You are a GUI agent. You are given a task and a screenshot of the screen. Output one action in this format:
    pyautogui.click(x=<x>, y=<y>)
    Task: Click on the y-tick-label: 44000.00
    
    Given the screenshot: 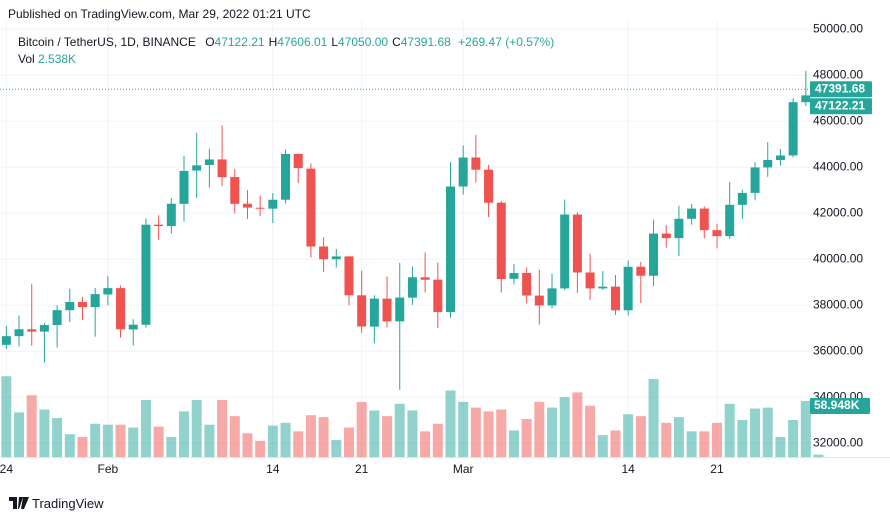 What is the action you would take?
    pyautogui.click(x=838, y=166)
    